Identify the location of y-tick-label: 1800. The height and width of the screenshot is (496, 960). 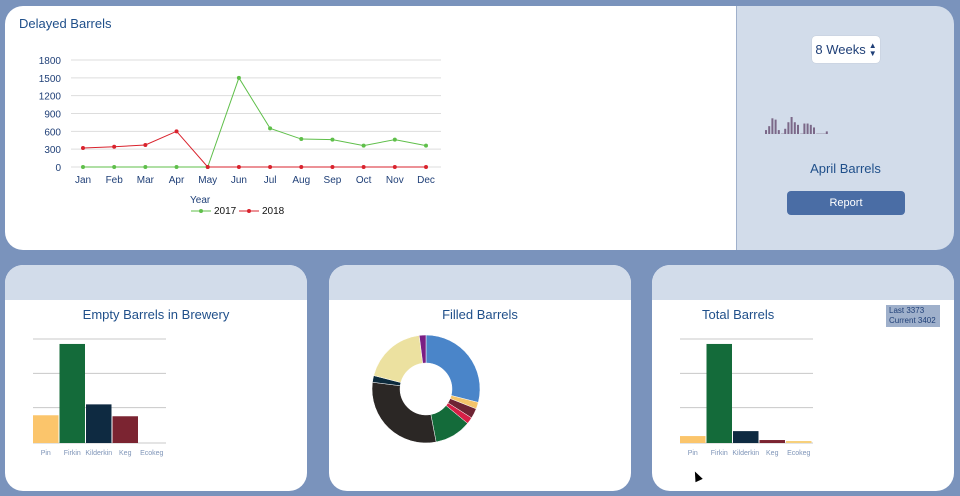
(50, 61).